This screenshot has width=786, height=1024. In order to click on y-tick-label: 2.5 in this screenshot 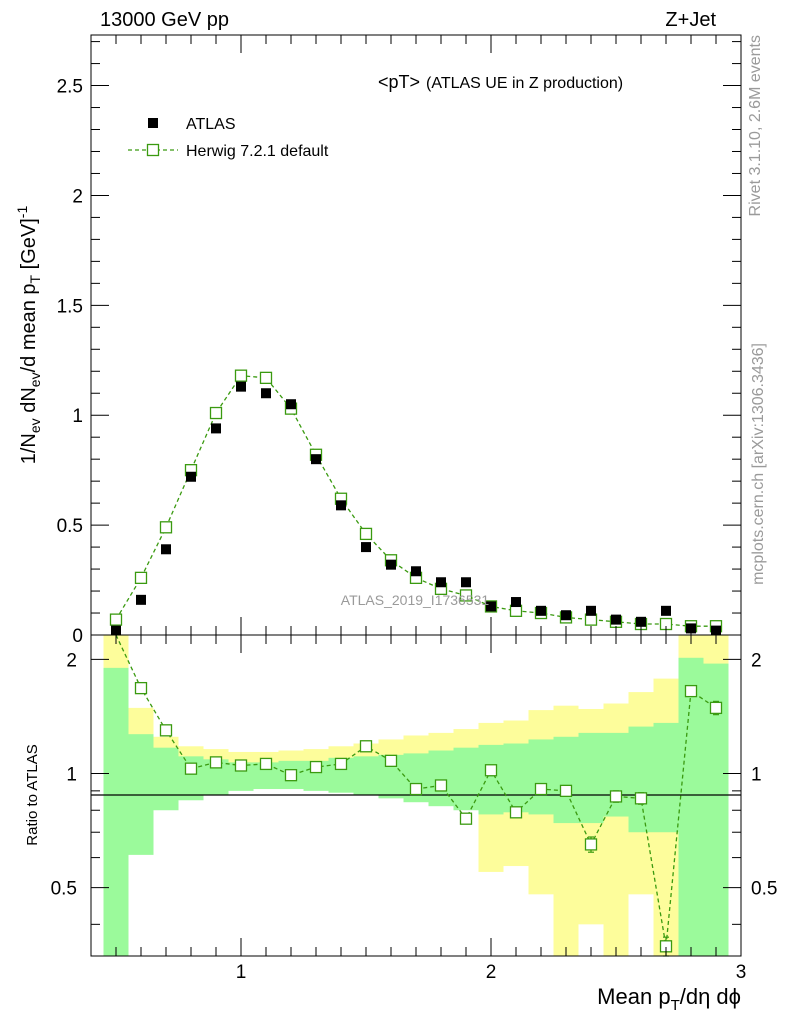, I will do `click(70, 87)`.